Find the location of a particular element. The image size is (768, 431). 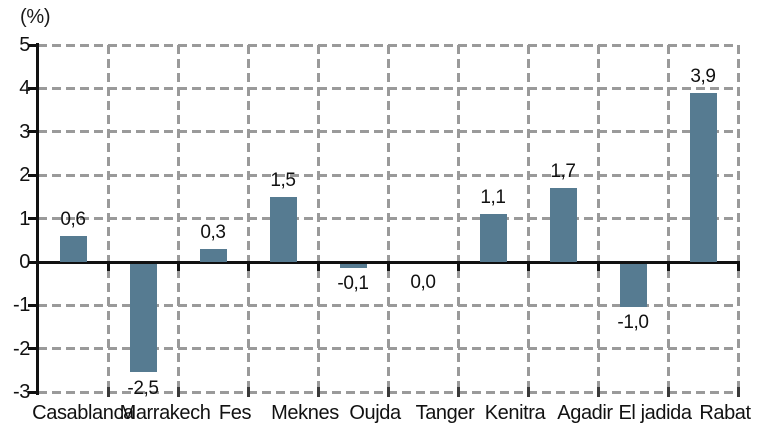

y-axis-unit-label: (%) is located at coordinates (35, 17).